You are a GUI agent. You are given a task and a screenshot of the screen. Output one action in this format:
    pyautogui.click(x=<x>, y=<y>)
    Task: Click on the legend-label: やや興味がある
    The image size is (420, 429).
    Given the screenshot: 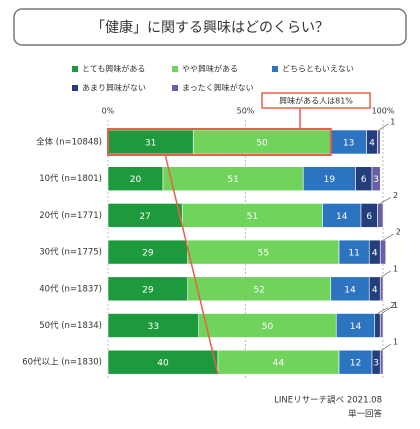 What is the action you would take?
    pyautogui.click(x=210, y=69)
    